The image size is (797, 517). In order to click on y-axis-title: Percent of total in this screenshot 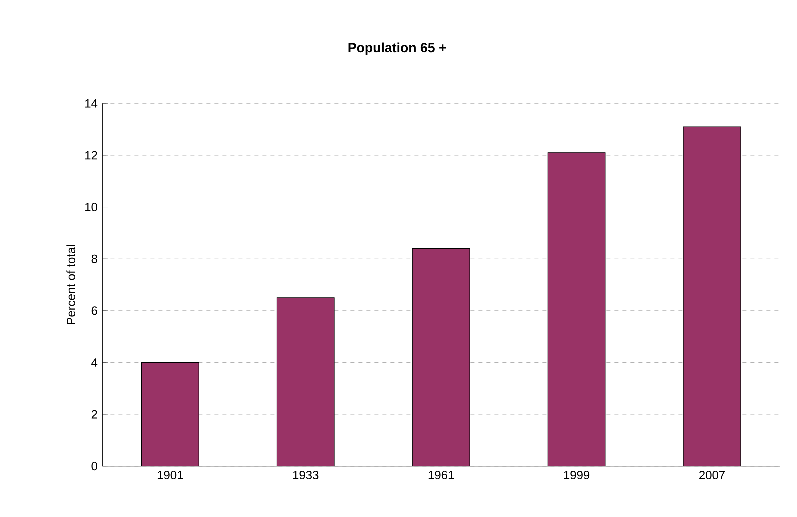, I will do `click(71, 284)`.